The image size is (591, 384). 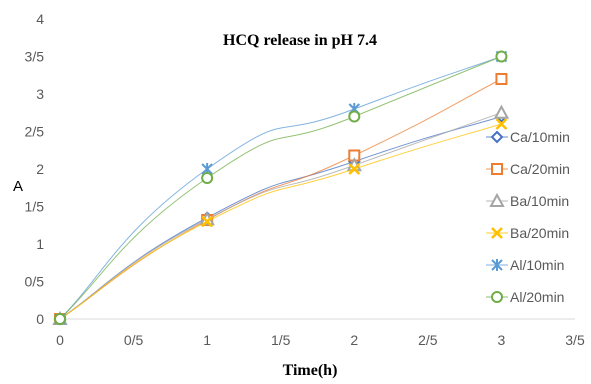 What do you see at coordinates (40, 319) in the screenshot?
I see `y-tick-label: 0` at bounding box center [40, 319].